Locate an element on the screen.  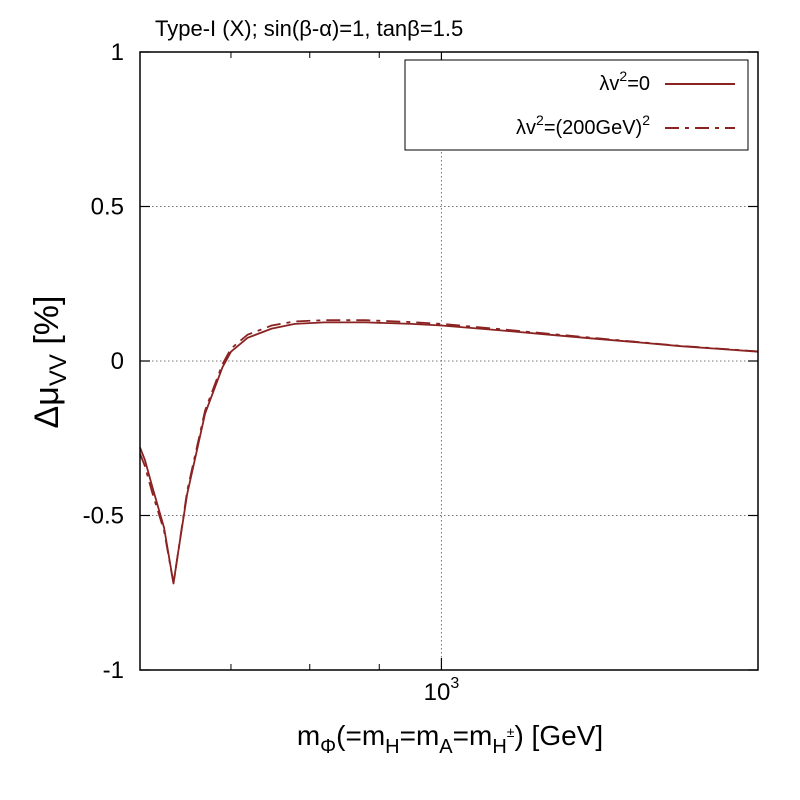
x-axis-title: mΦ(=mH=mA=mH±) [GeV] is located at coordinates (450, 739).